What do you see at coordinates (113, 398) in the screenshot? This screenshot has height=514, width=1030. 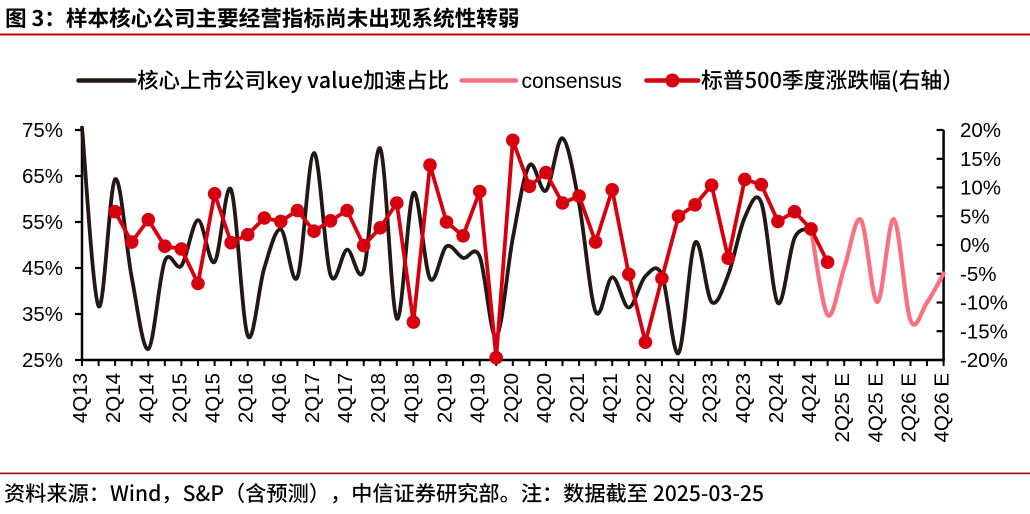 I see `svg-text: 2Q14` at bounding box center [113, 398].